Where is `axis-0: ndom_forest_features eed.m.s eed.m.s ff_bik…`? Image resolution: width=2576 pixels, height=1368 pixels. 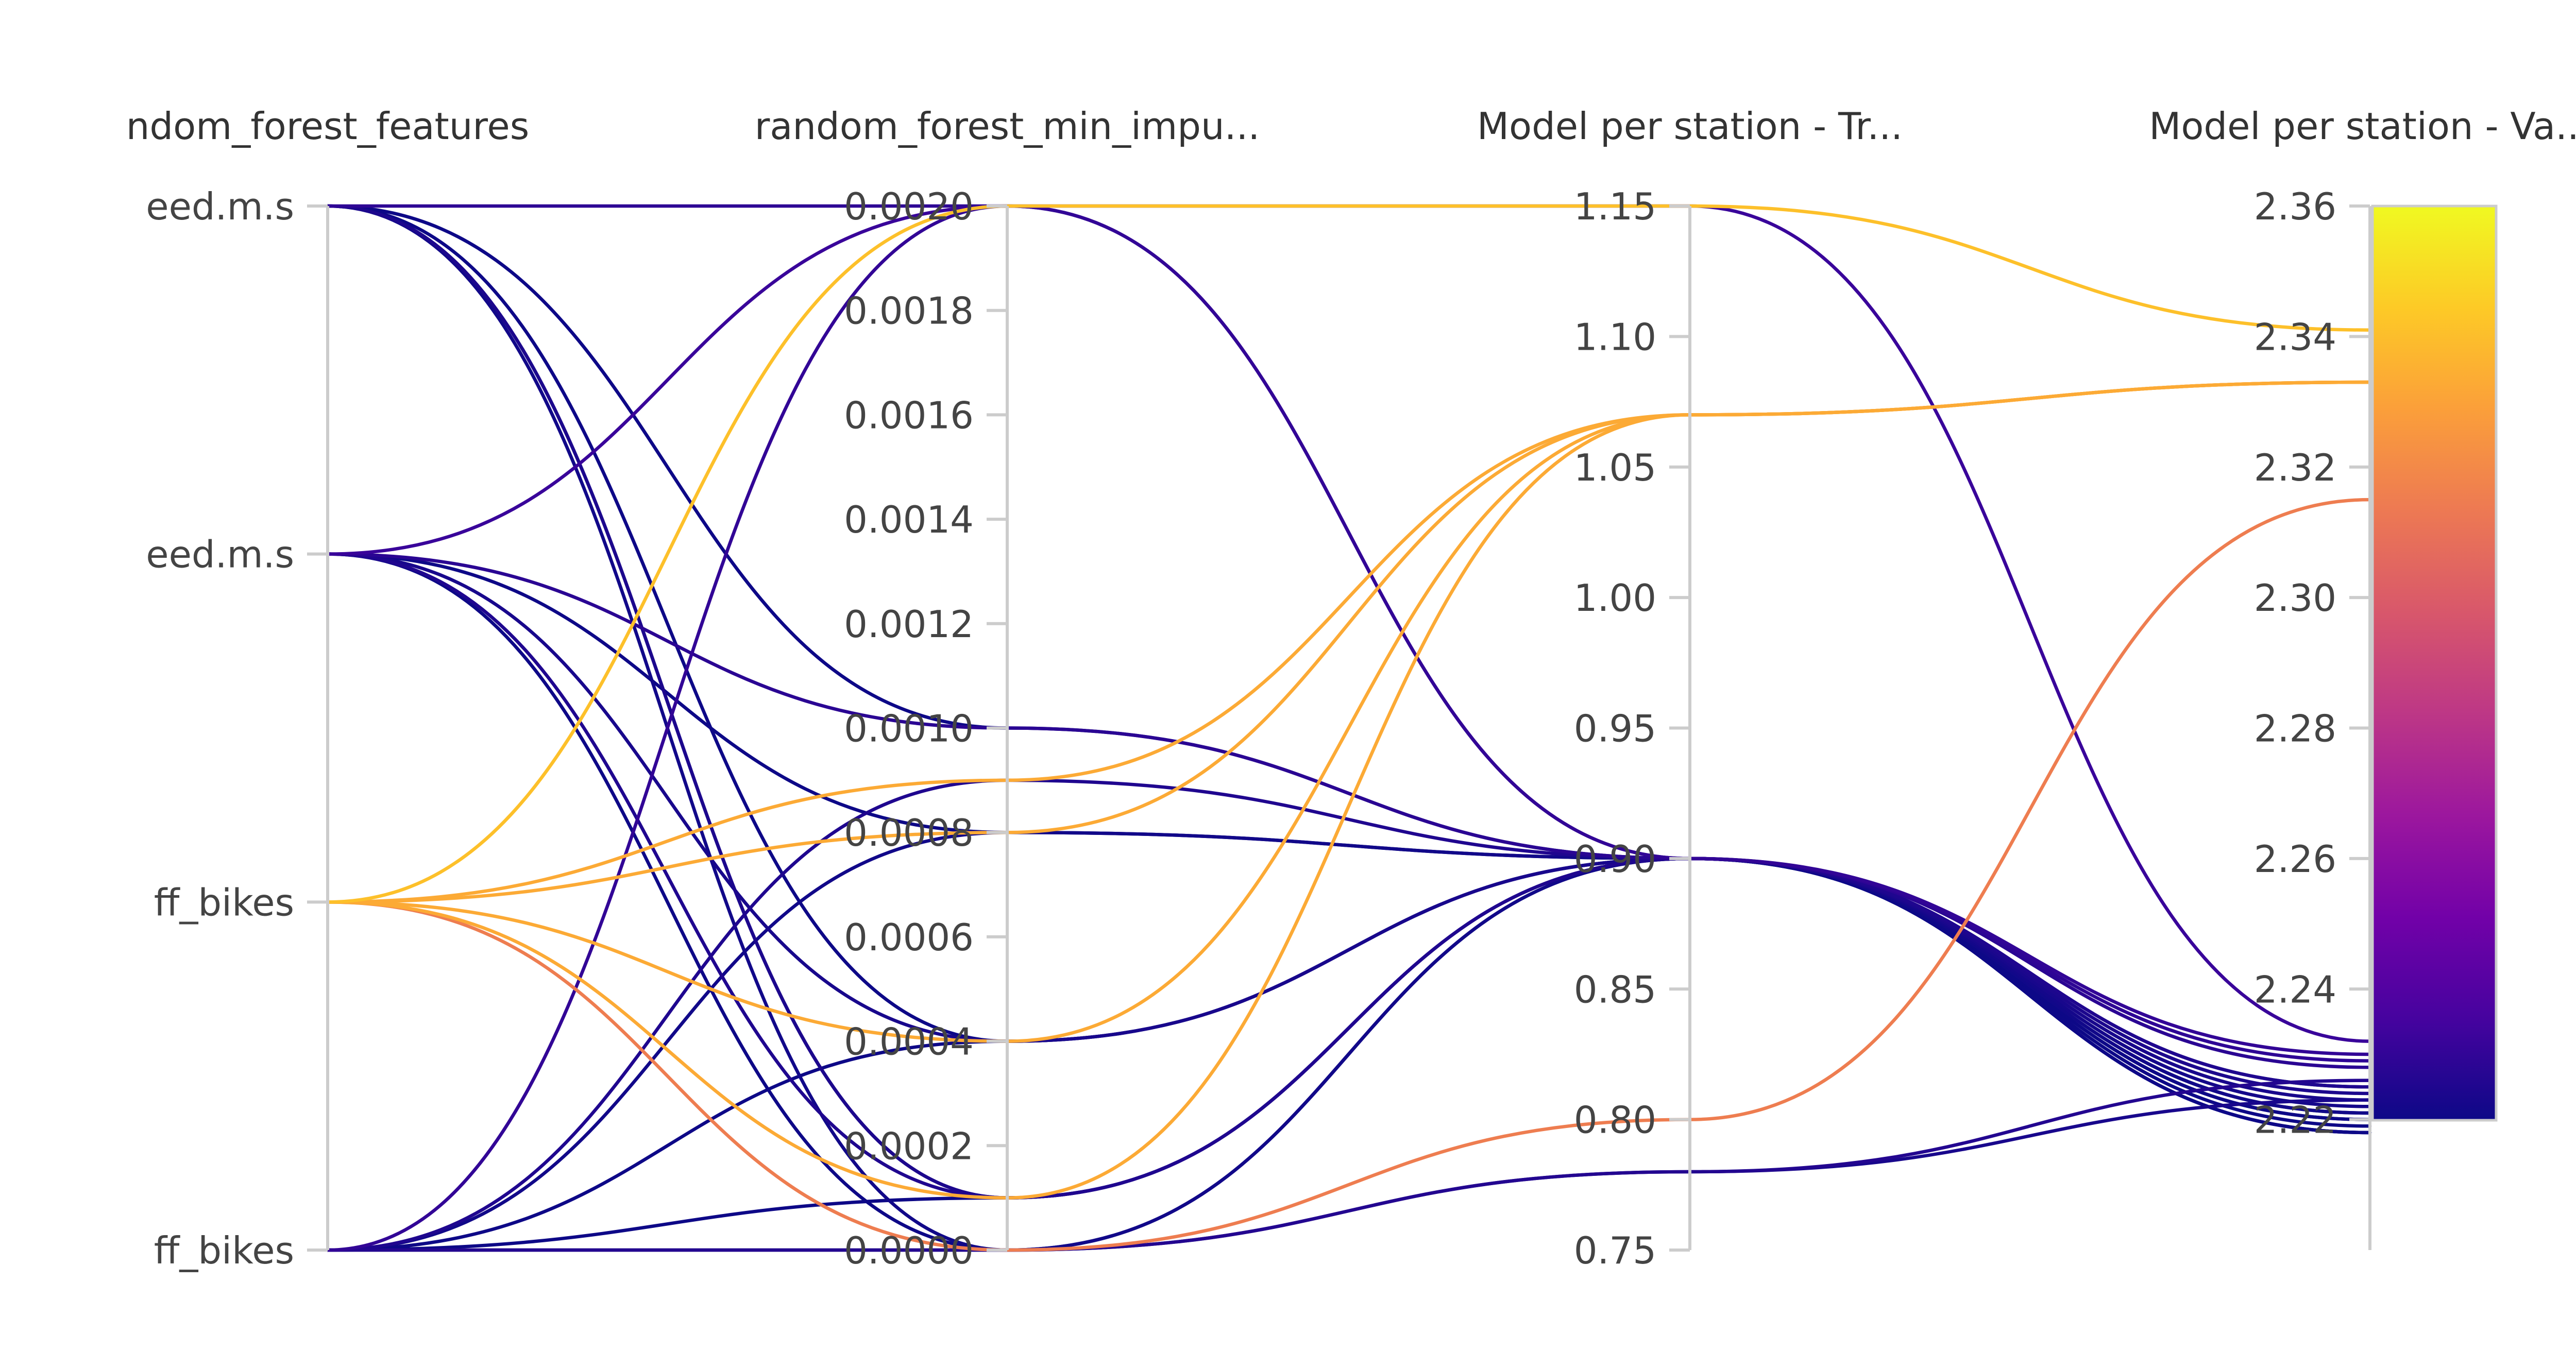
axis-0: ndom_forest_features eed.m.s eed.m.s ff_bik… is located at coordinates (327, 688).